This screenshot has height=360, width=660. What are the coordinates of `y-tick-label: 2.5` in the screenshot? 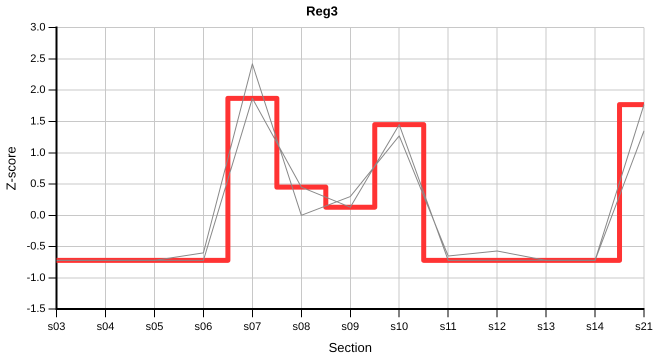 It's located at (38, 58).